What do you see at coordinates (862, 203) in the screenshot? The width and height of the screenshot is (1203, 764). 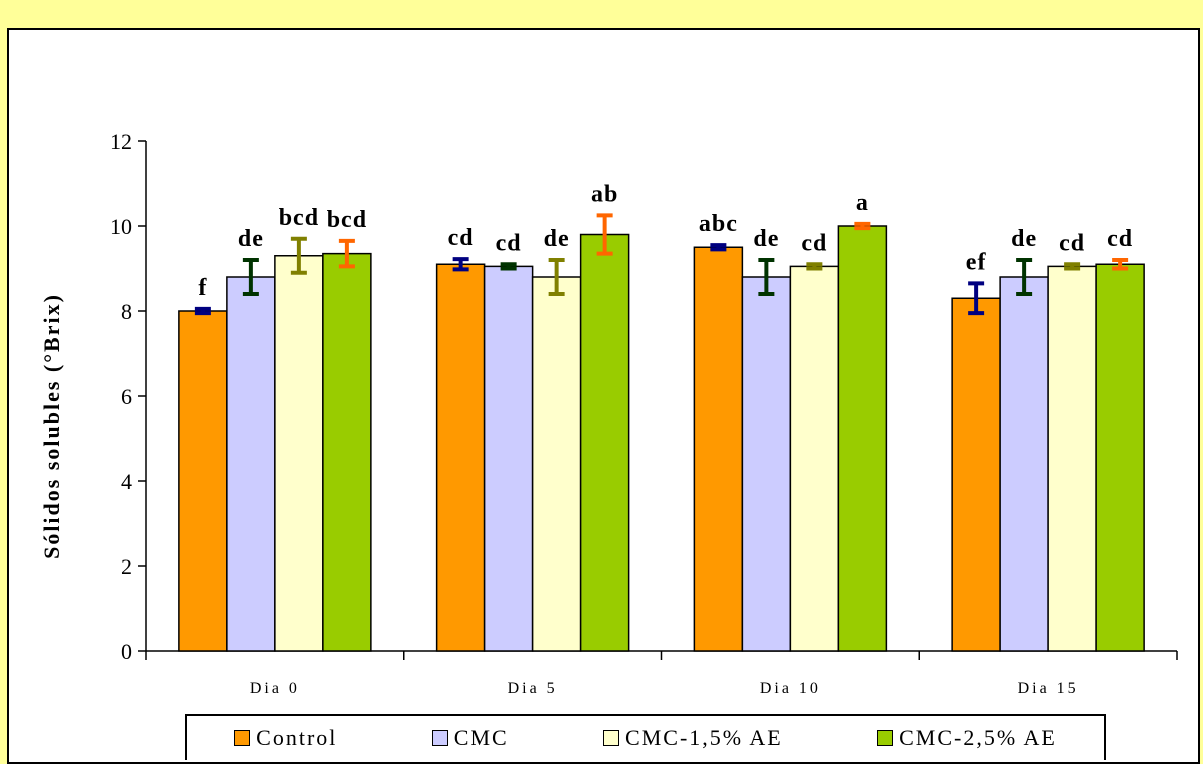 I see `significance-label: a` at bounding box center [862, 203].